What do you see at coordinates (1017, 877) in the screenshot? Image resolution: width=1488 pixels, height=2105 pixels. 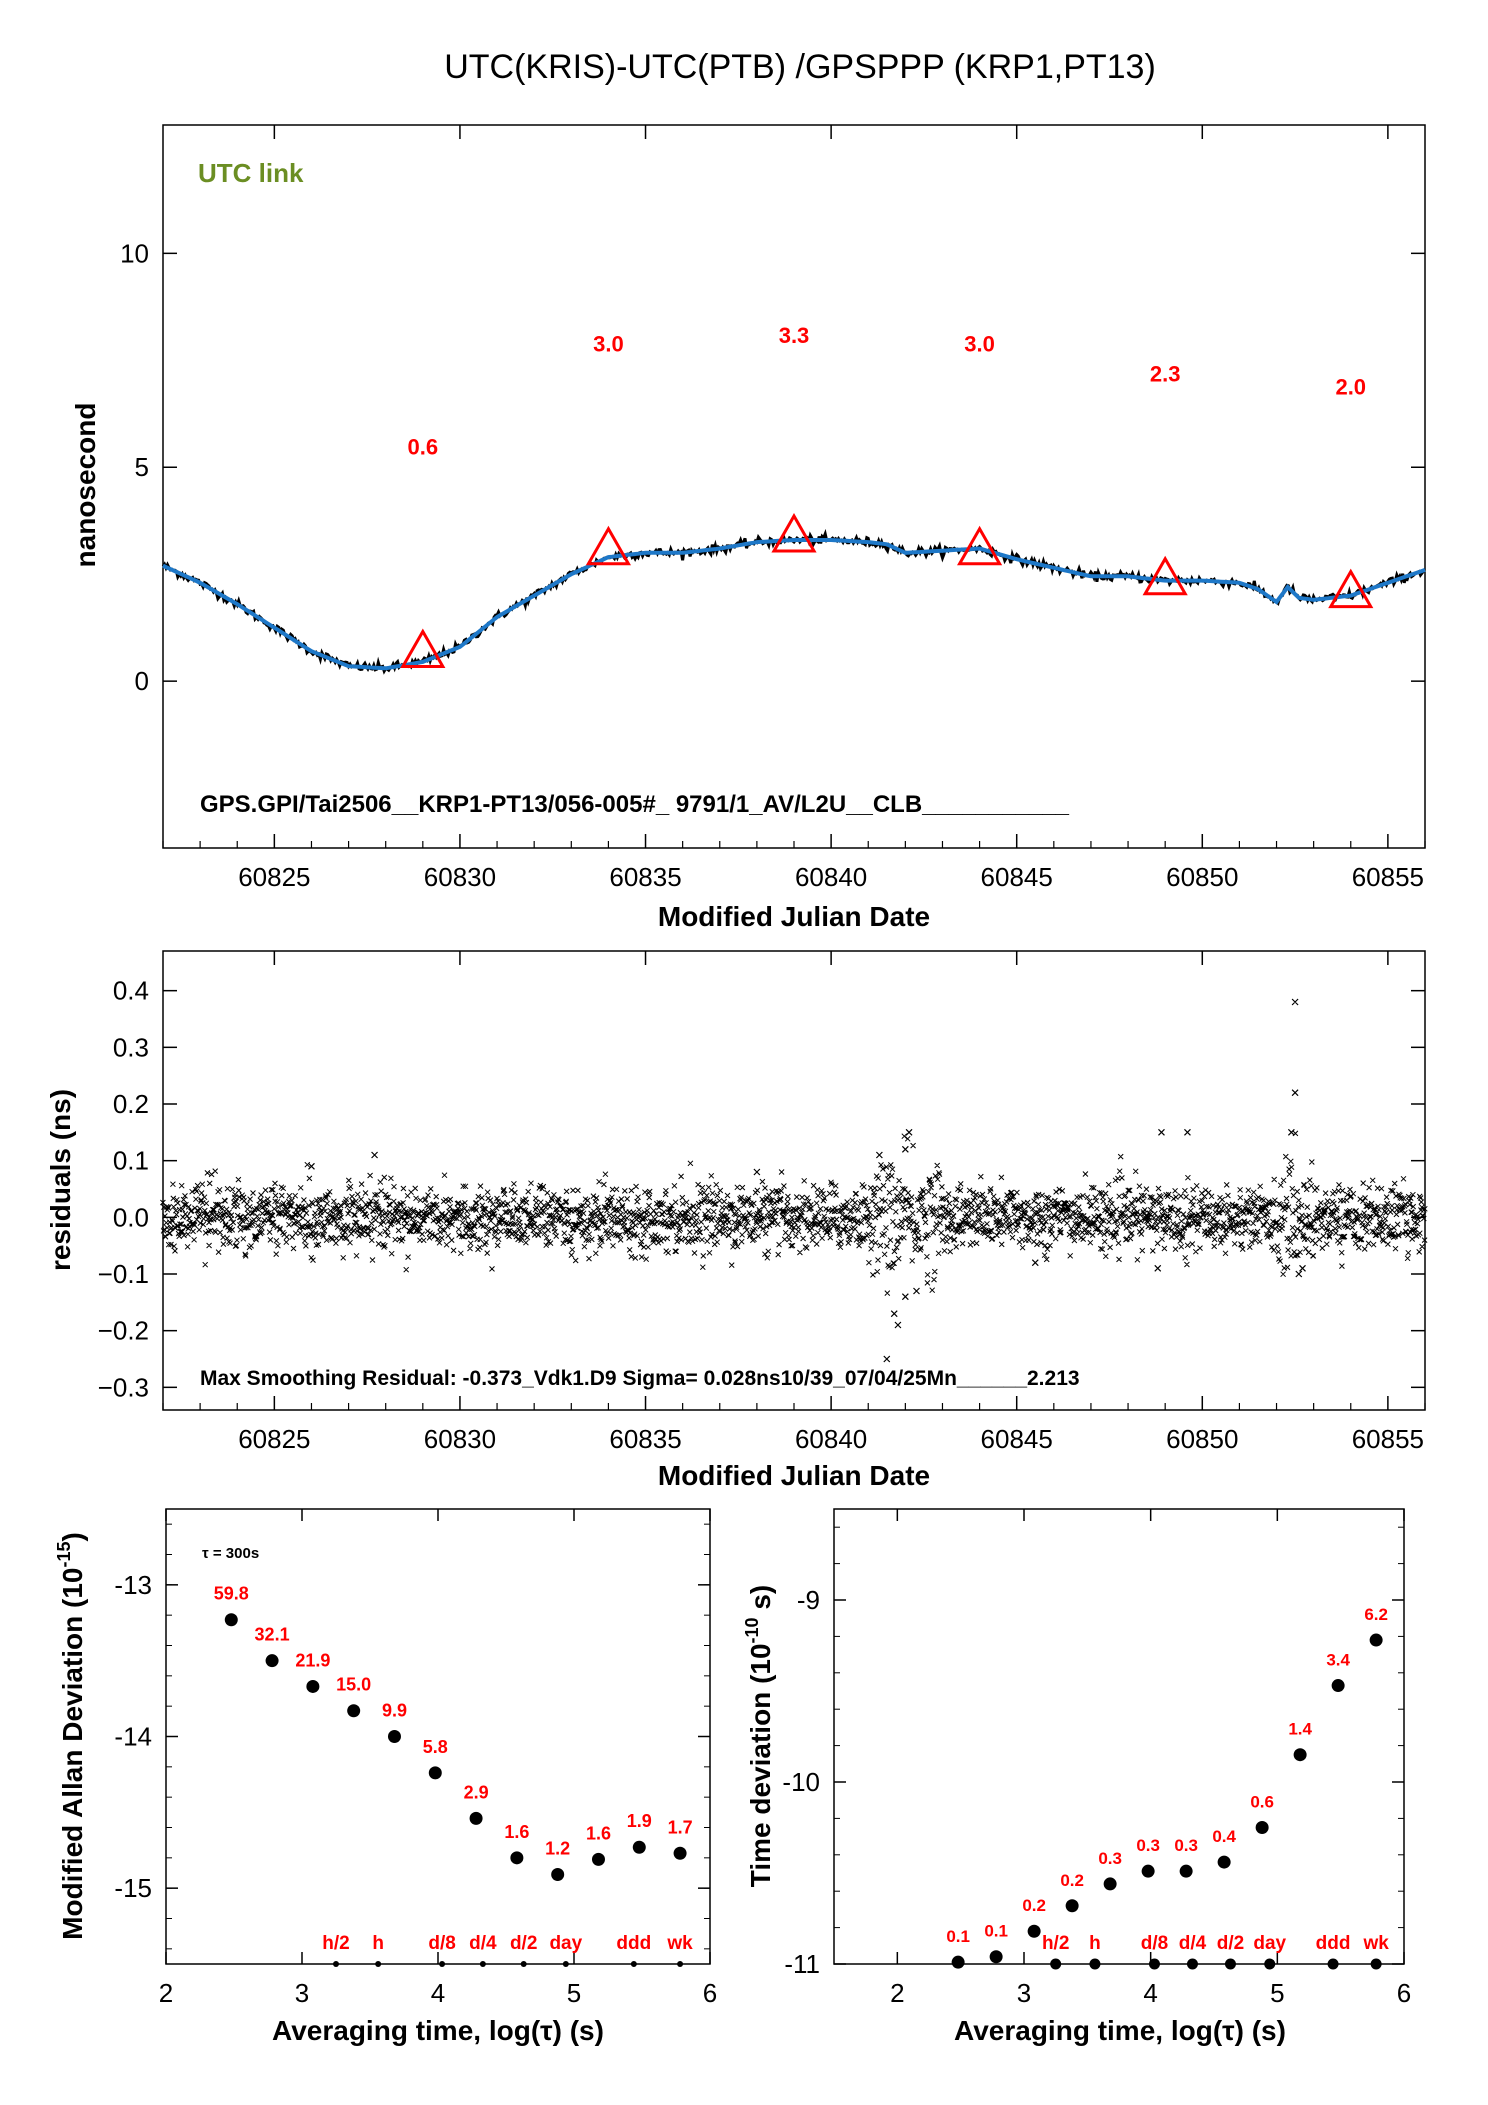 I see `top-x-tick-label: 60845` at bounding box center [1017, 877].